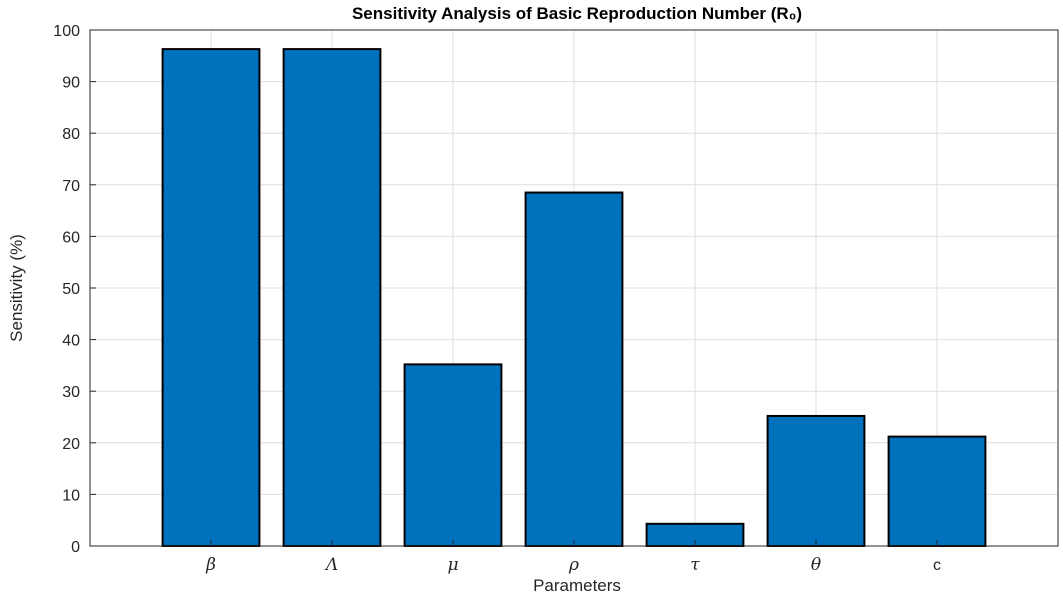 The height and width of the screenshot is (597, 1063). What do you see at coordinates (71, 341) in the screenshot?
I see `y-tick-label: 40` at bounding box center [71, 341].